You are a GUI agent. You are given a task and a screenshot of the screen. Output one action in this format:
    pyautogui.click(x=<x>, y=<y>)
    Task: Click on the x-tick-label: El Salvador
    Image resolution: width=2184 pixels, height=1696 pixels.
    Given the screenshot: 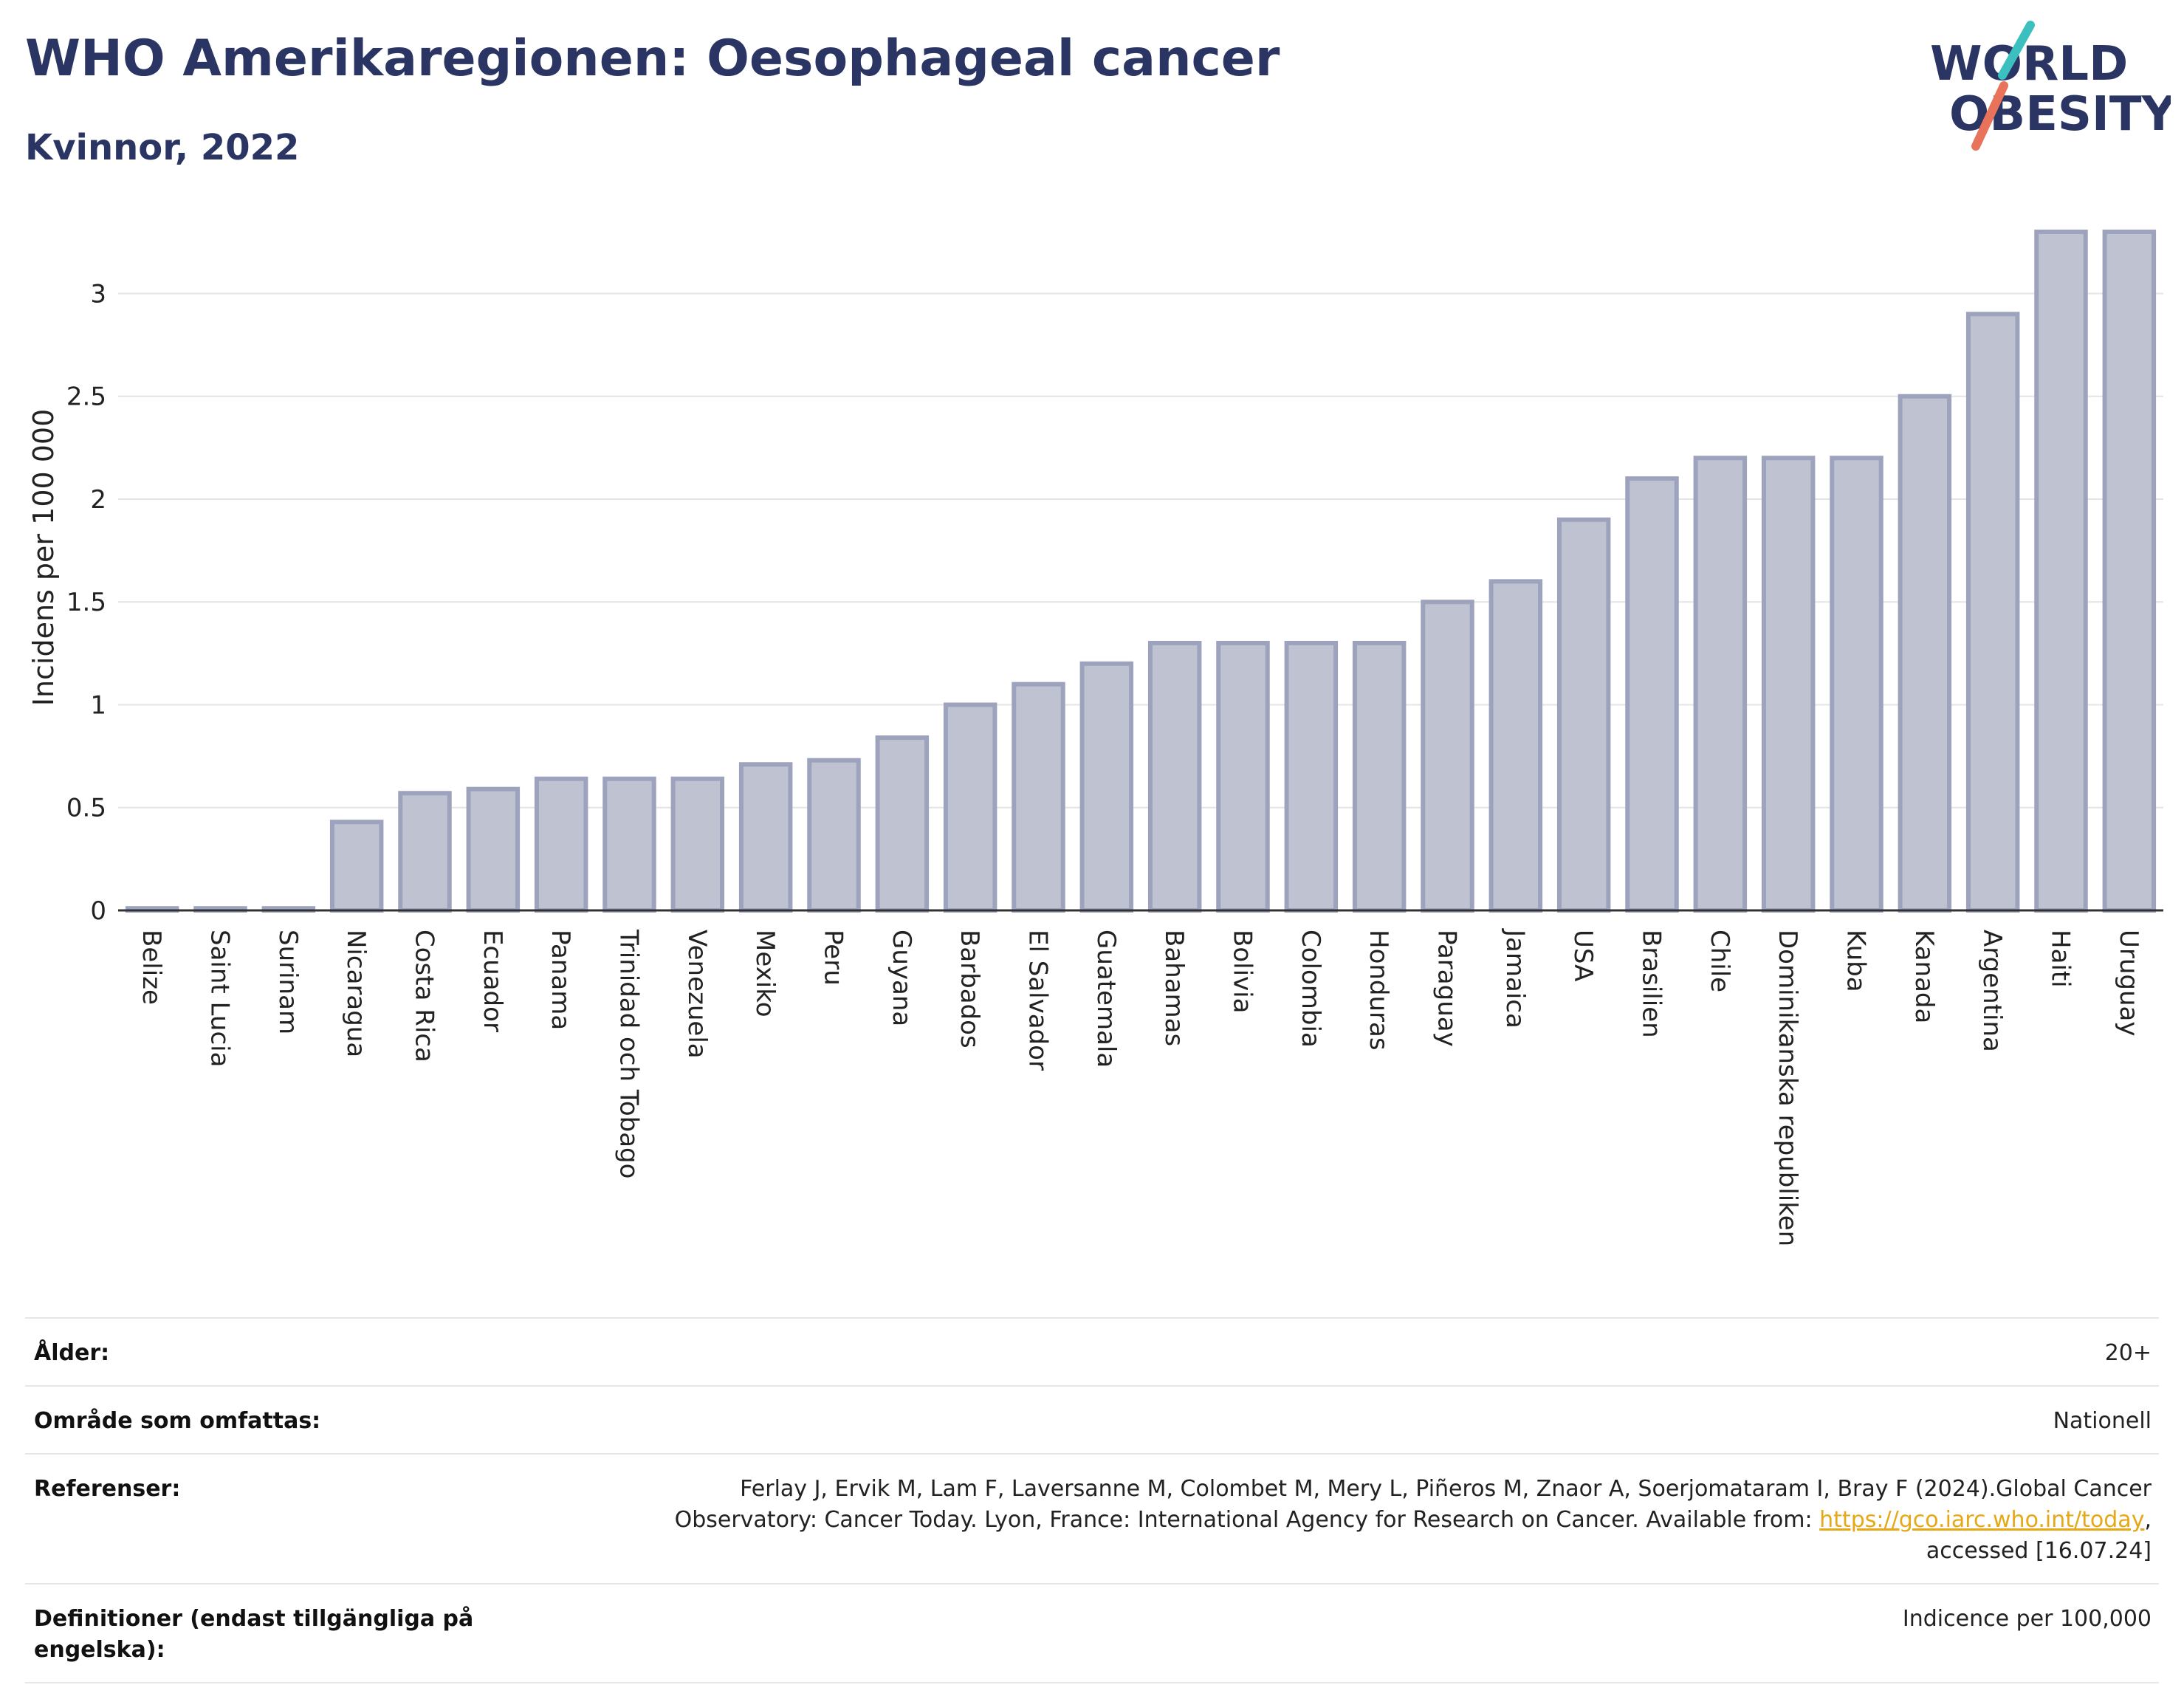 What is the action you would take?
    pyautogui.click(x=1038, y=1000)
    